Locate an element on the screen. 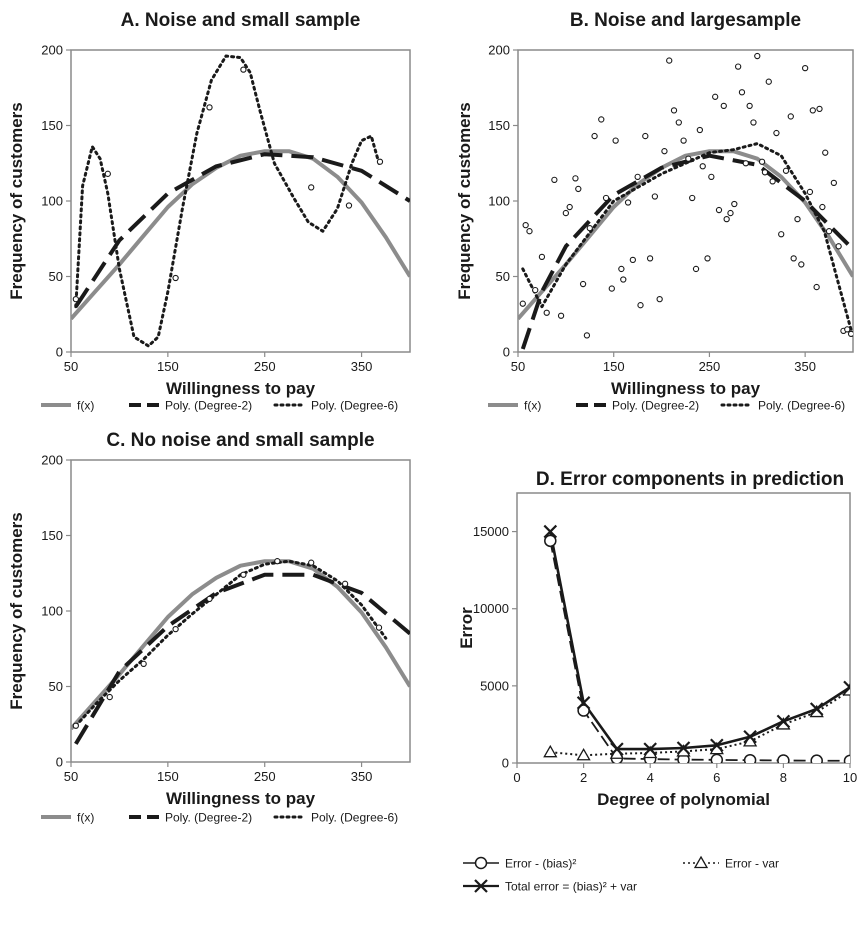  y-axis-label: Error is located at coordinates (466, 628).